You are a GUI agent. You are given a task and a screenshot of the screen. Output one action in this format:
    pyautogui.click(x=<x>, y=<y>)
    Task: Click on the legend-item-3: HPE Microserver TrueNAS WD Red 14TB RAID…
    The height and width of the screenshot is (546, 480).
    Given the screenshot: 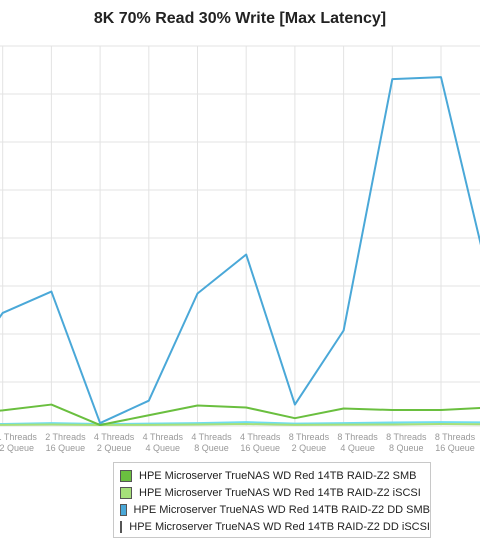 What is the action you would take?
    pyautogui.click(x=275, y=526)
    